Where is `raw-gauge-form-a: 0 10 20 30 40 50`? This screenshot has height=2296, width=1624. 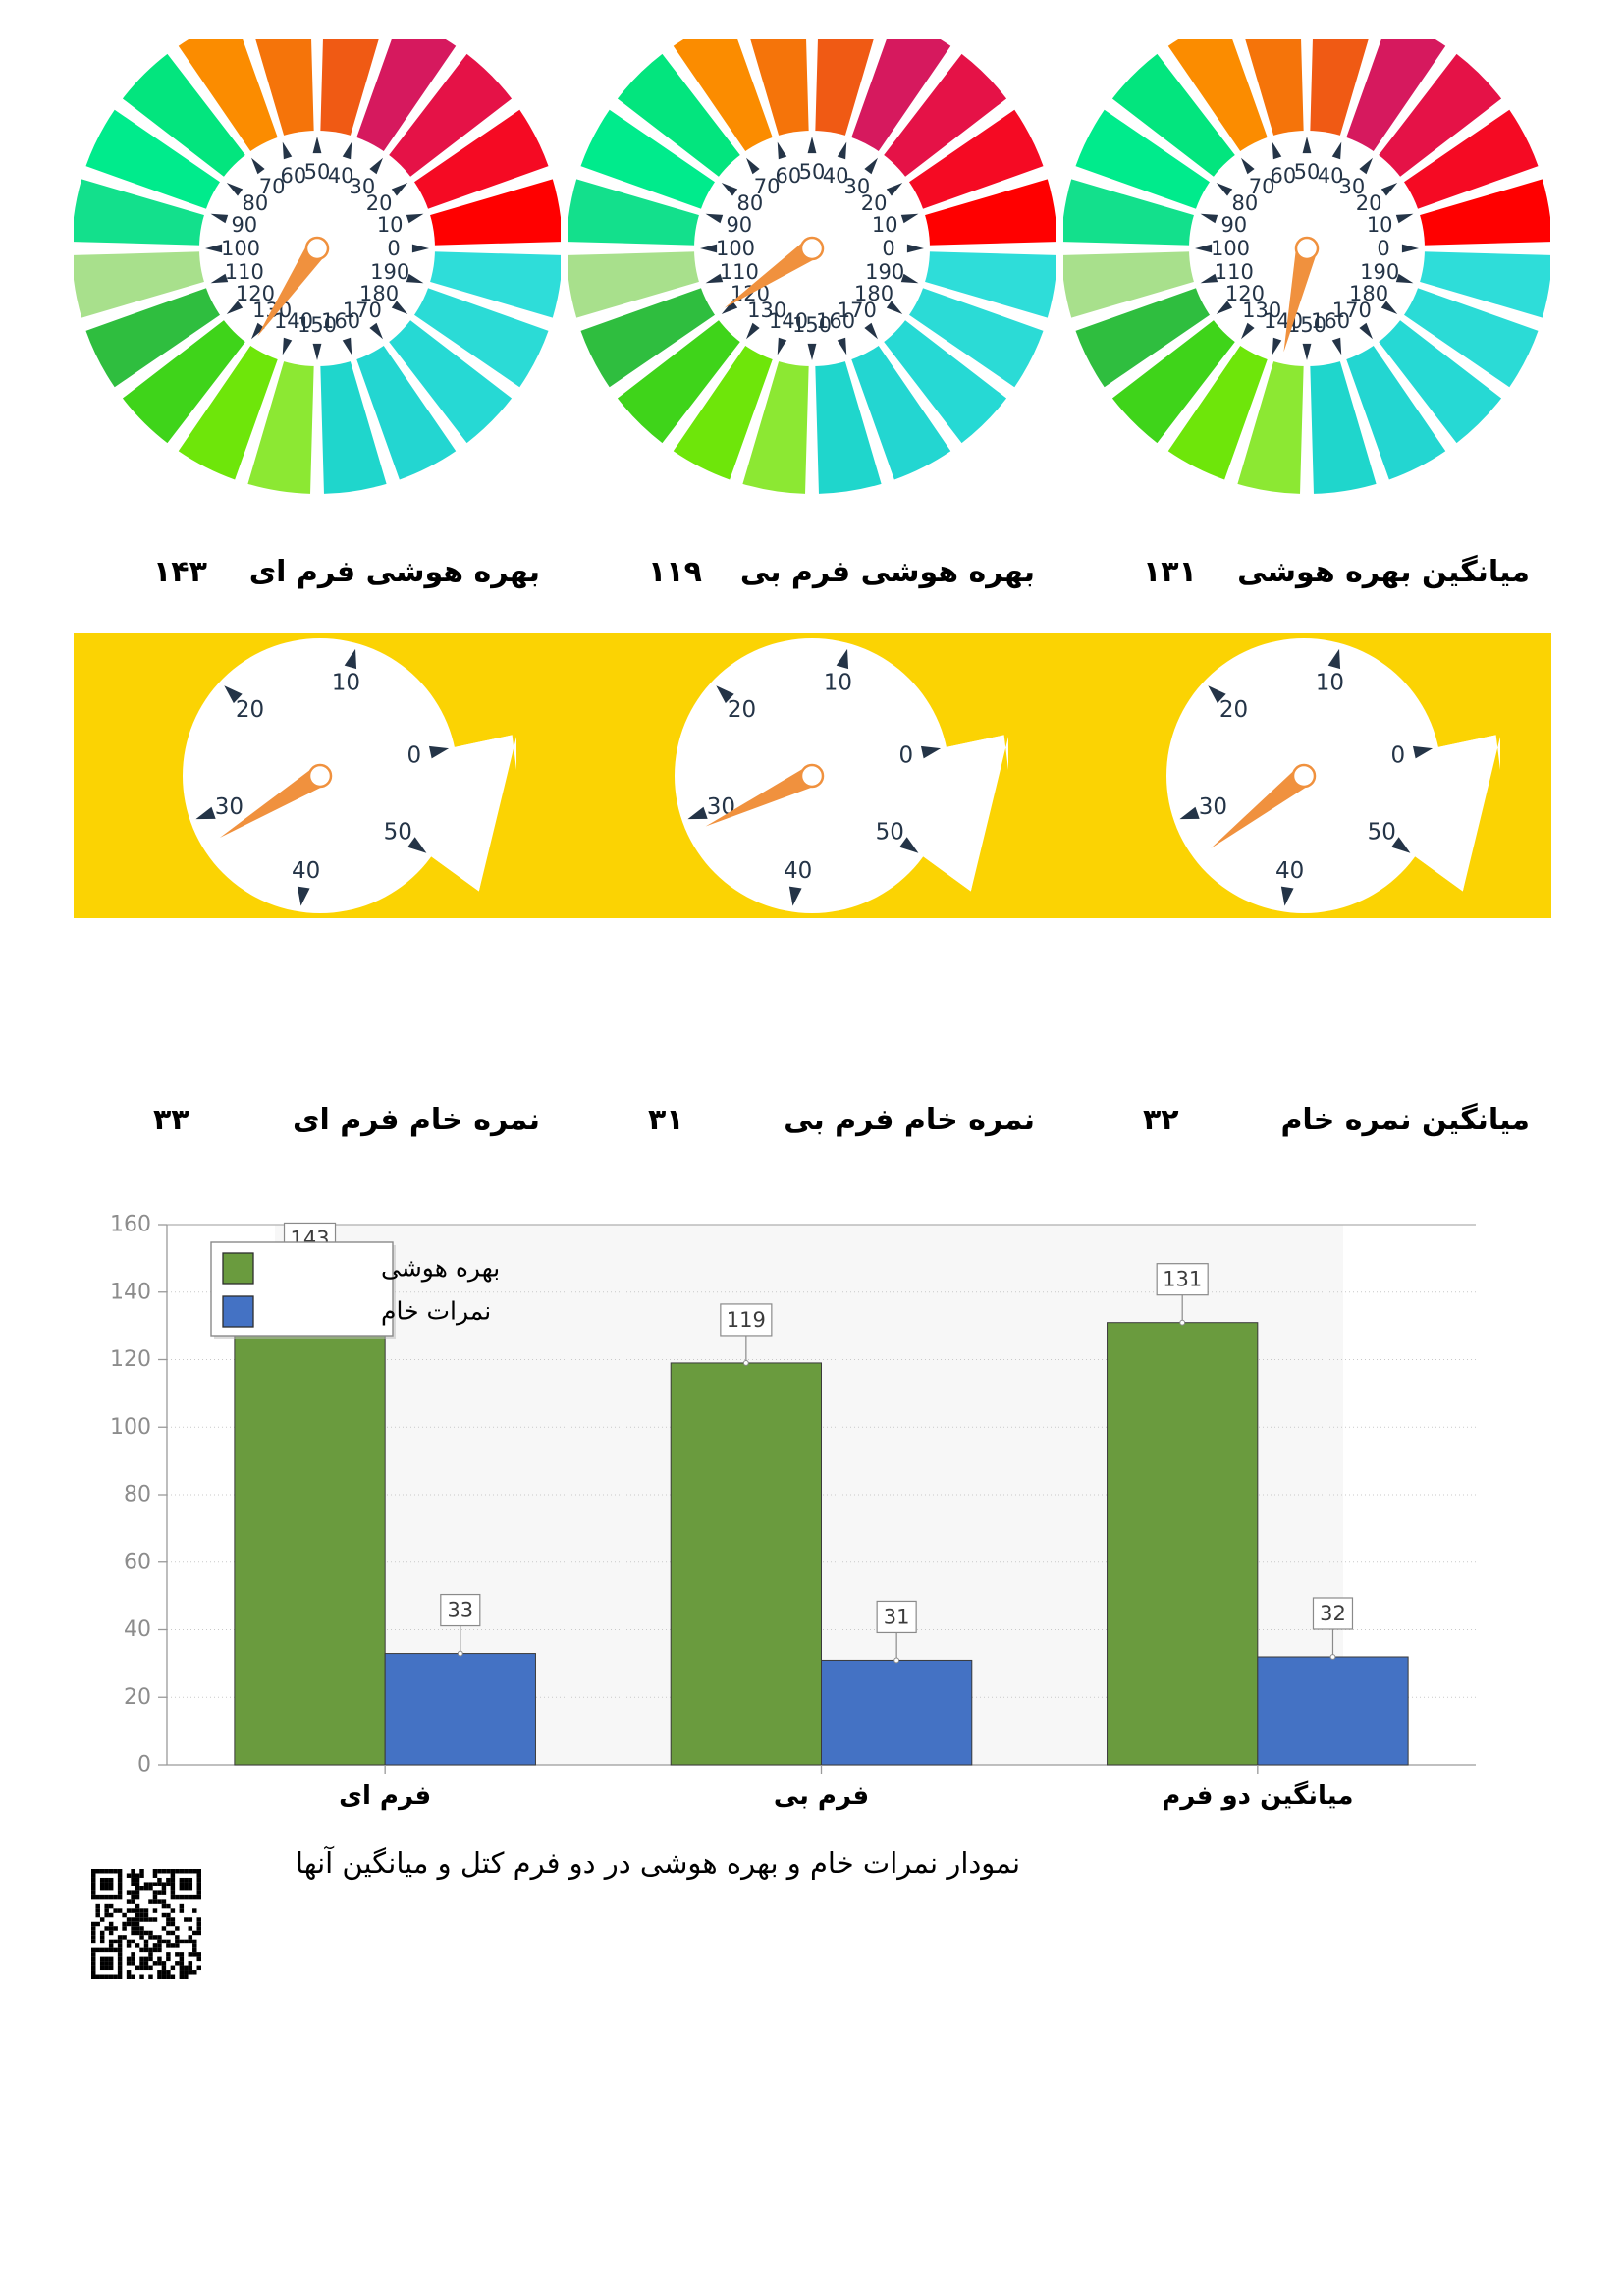
raw-gauge-form-a: 0 10 20 30 40 50 is located at coordinates (1303, 775).